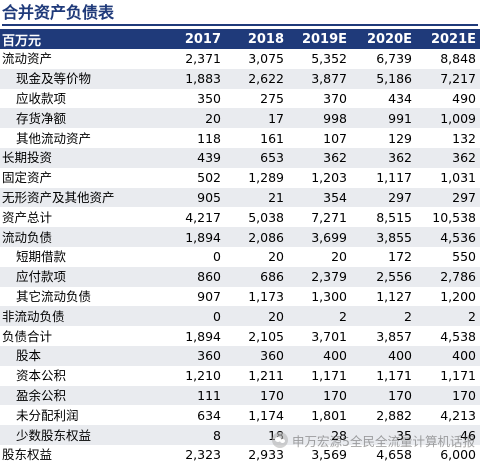 The width and height of the screenshot is (480, 465). Describe the element at coordinates (272, 138) in the screenshot. I see `row-value: 161` at that location.